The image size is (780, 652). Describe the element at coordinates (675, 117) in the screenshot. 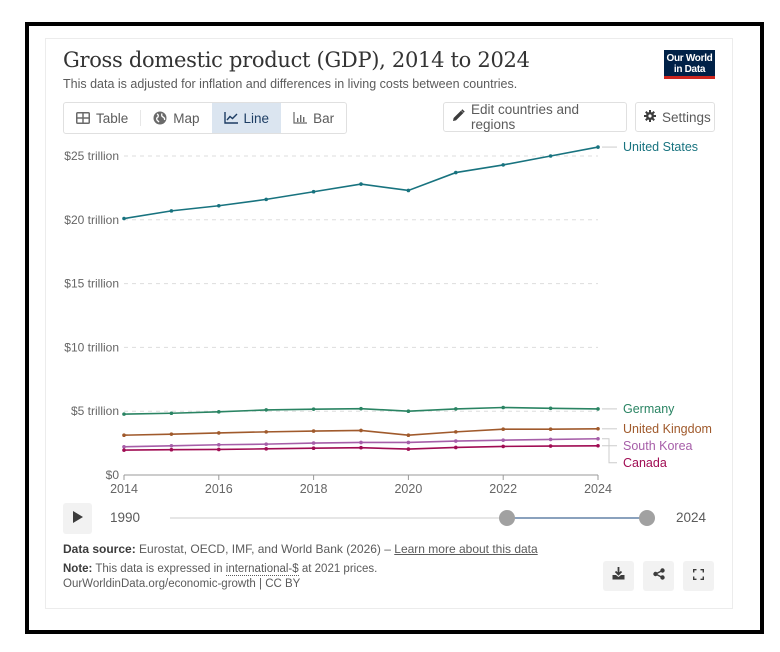

I see `settings-button: Settings` at that location.